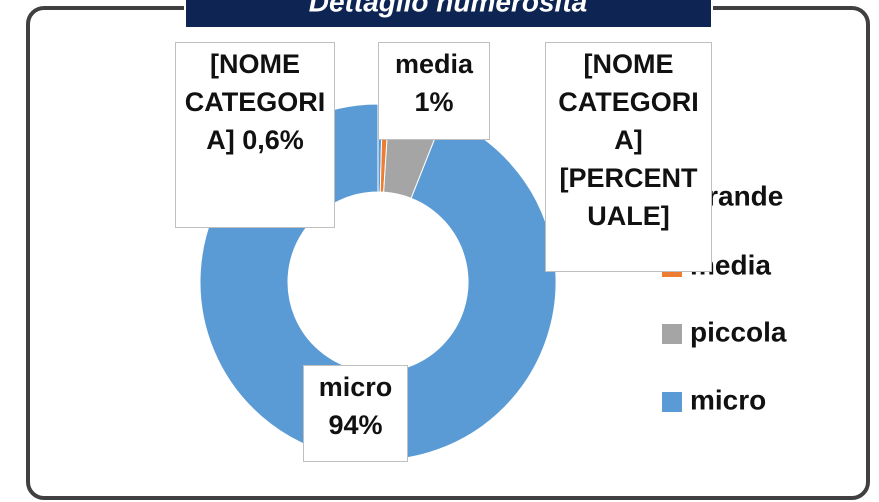  I want to click on legend-label: micro, so click(728, 399).